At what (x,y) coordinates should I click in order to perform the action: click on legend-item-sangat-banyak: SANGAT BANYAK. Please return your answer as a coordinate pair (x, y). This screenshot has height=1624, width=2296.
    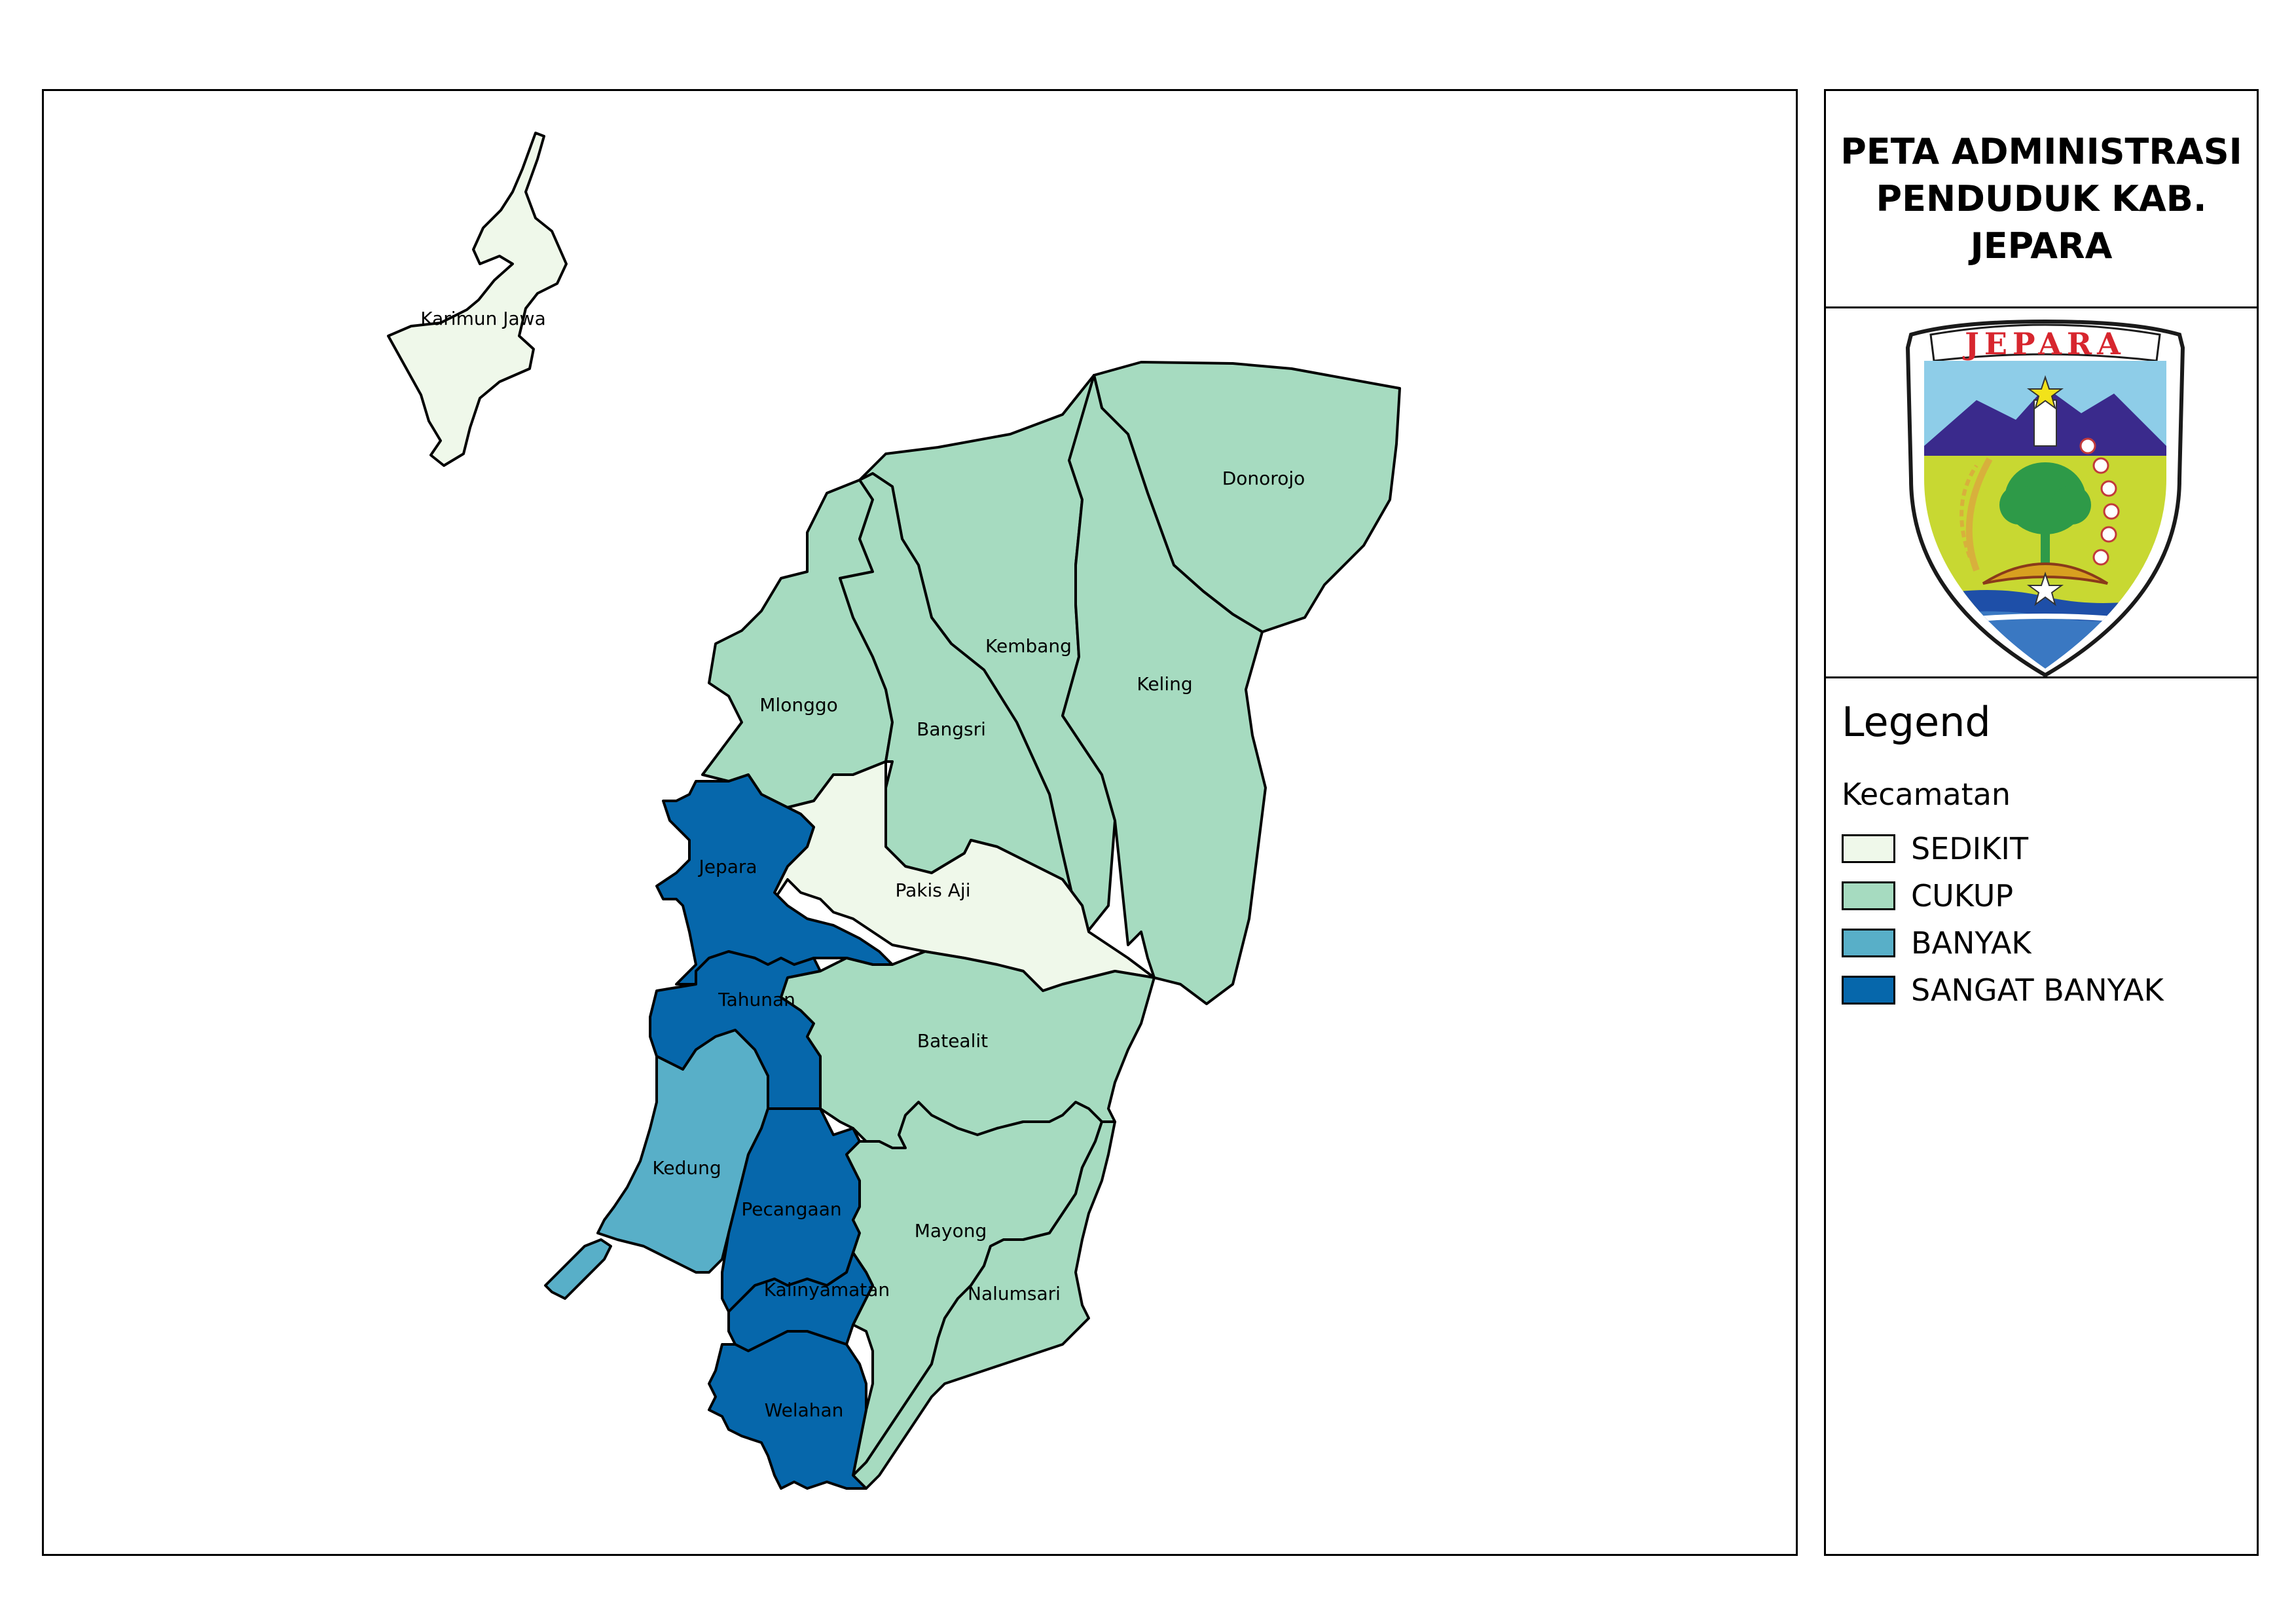
    Looking at the image, I should click on (2003, 990).